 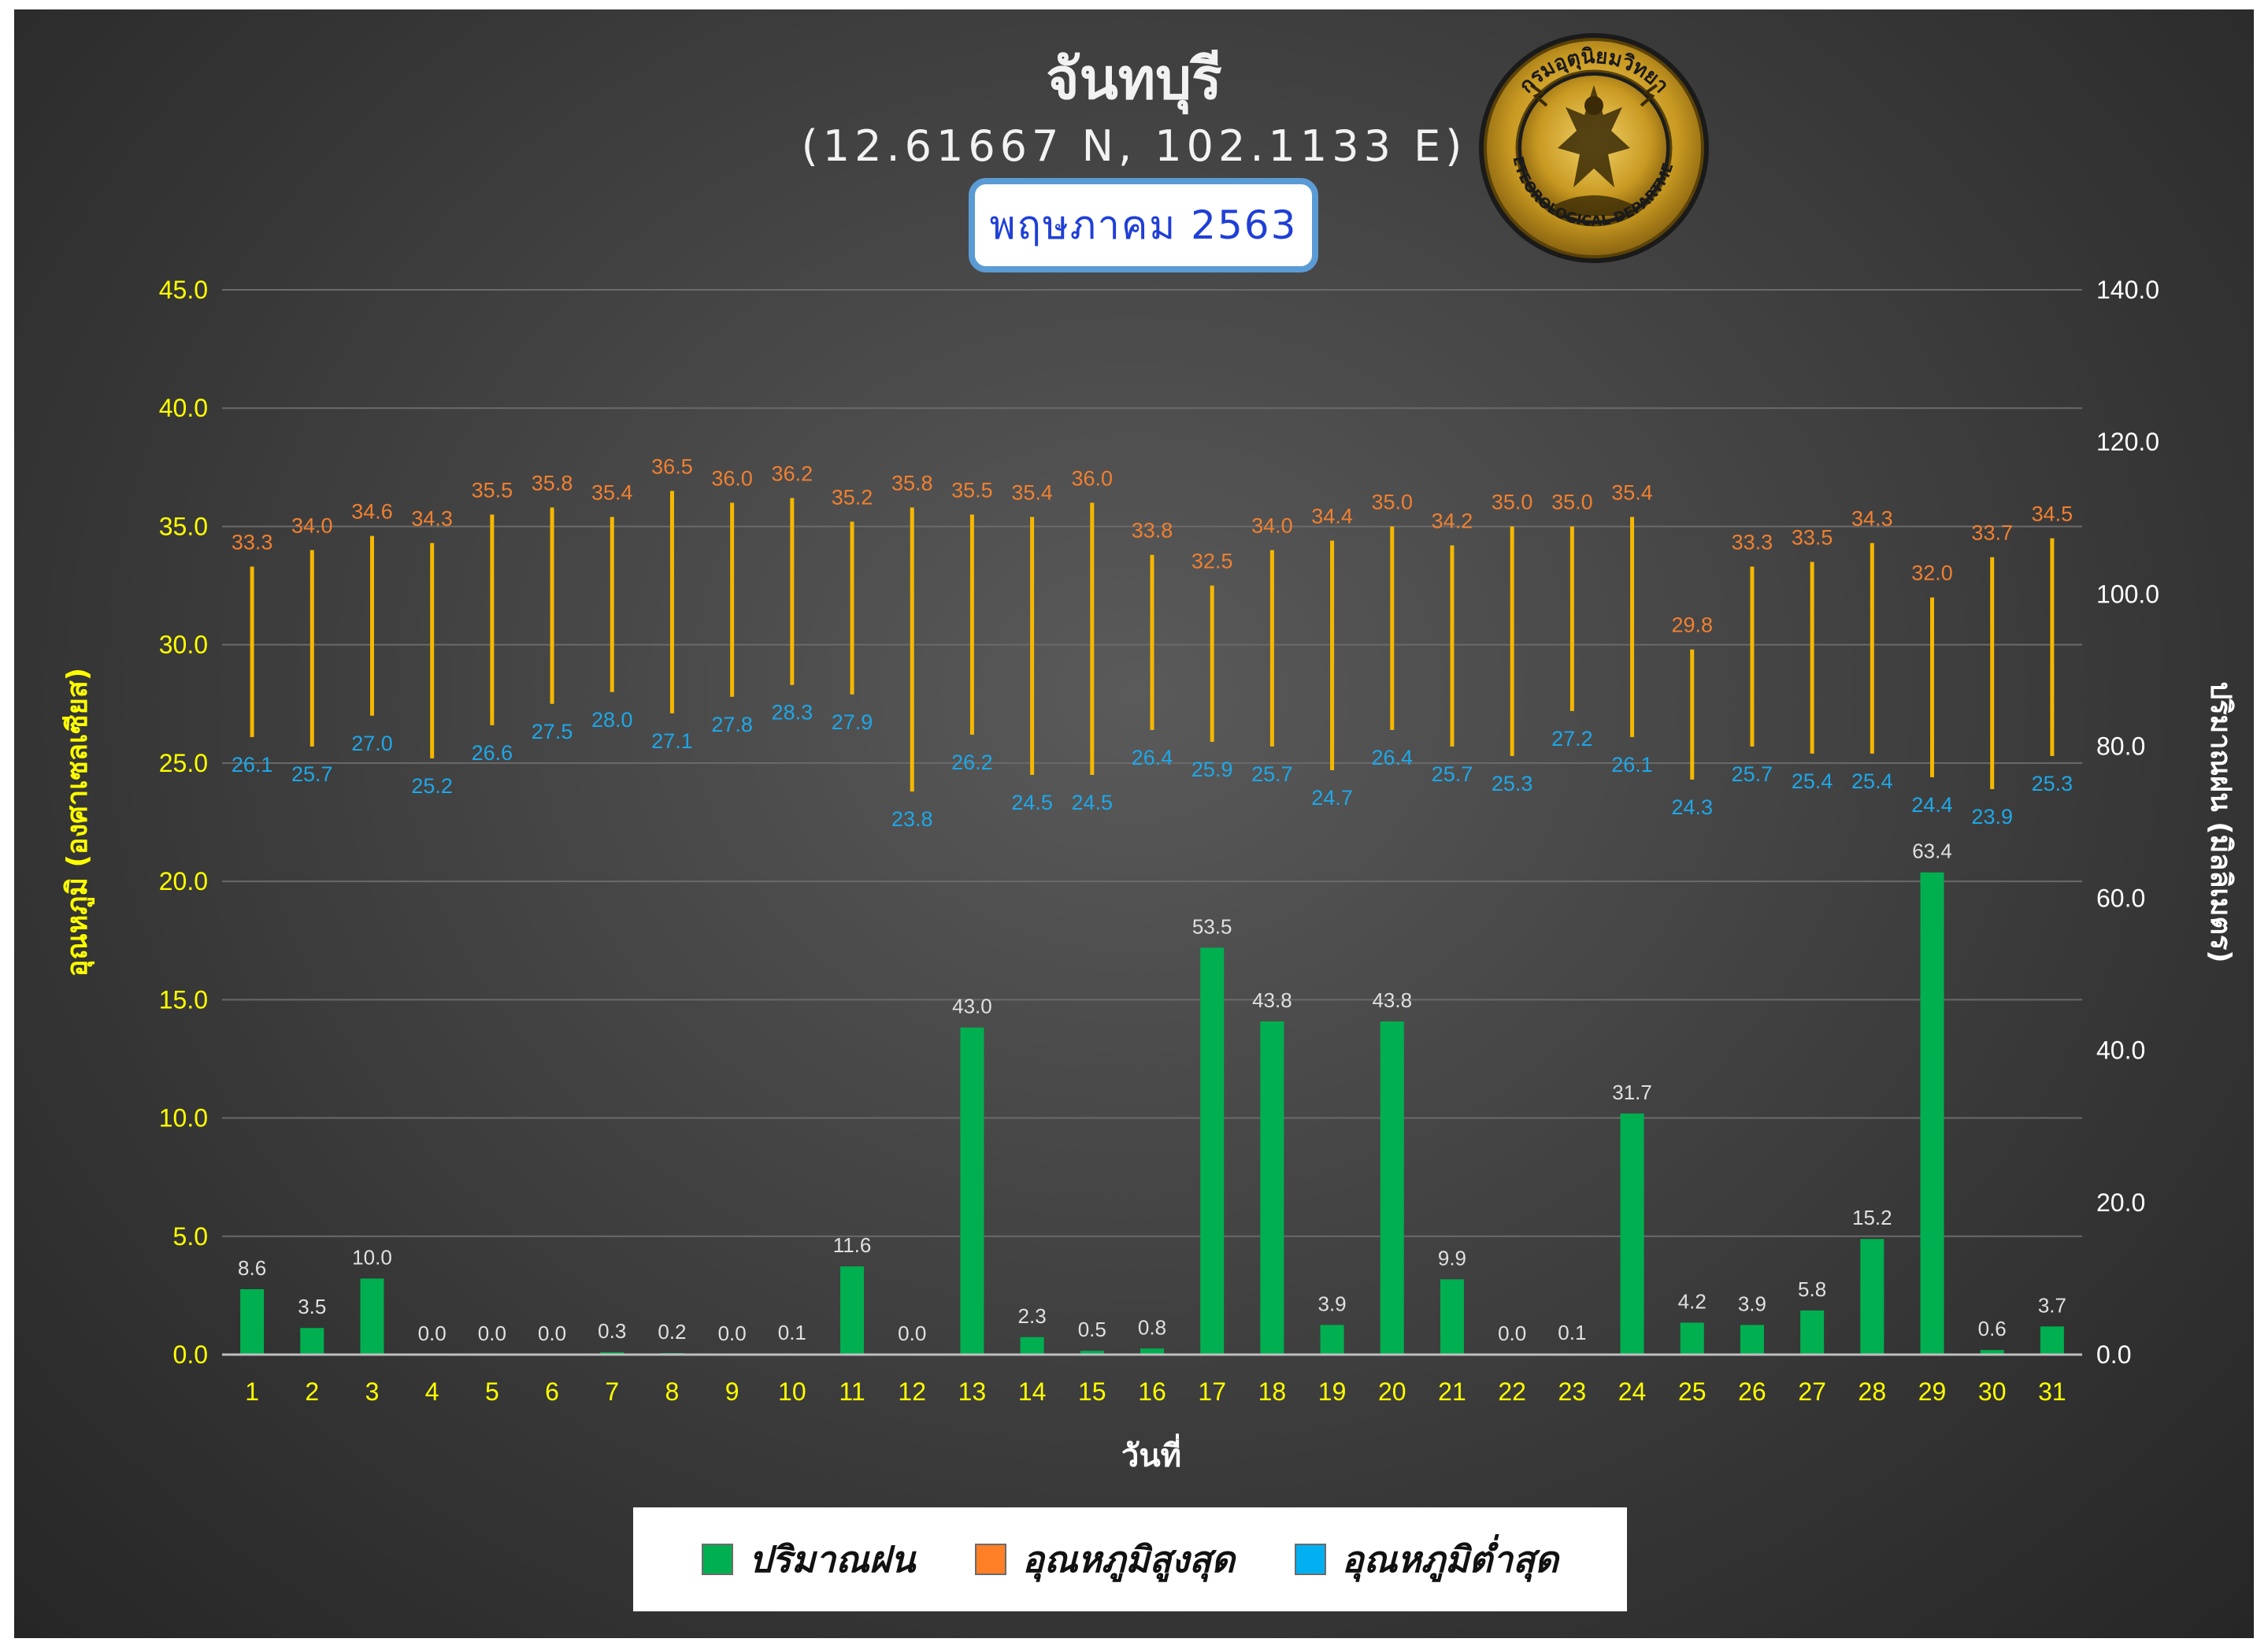 What do you see at coordinates (432, 1392) in the screenshot?
I see `x-tick-label: 4` at bounding box center [432, 1392].